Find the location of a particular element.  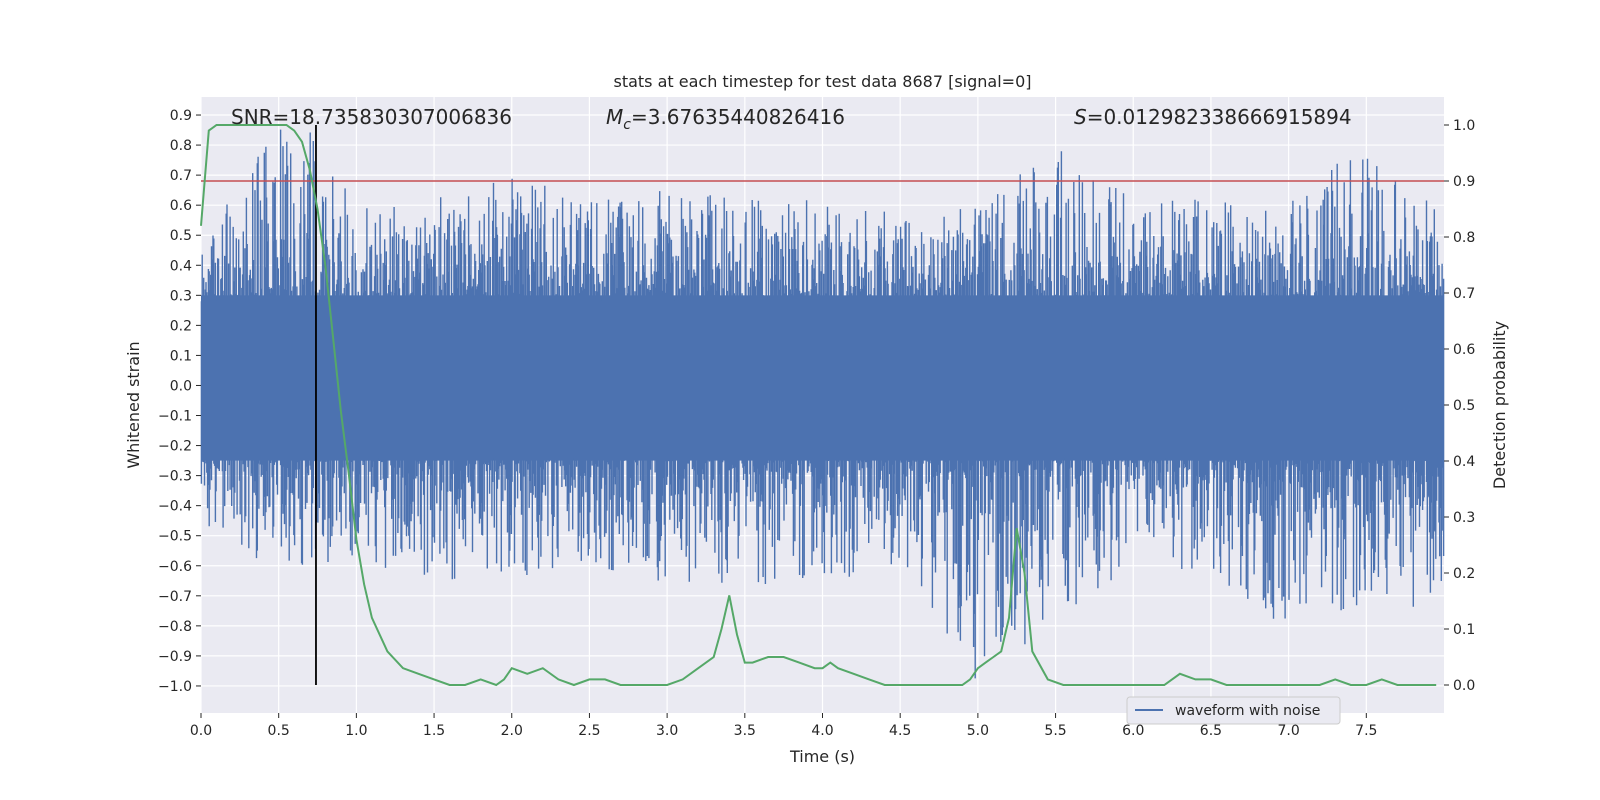

y-tick-label-left: 0.6 is located at coordinates (181, 206).